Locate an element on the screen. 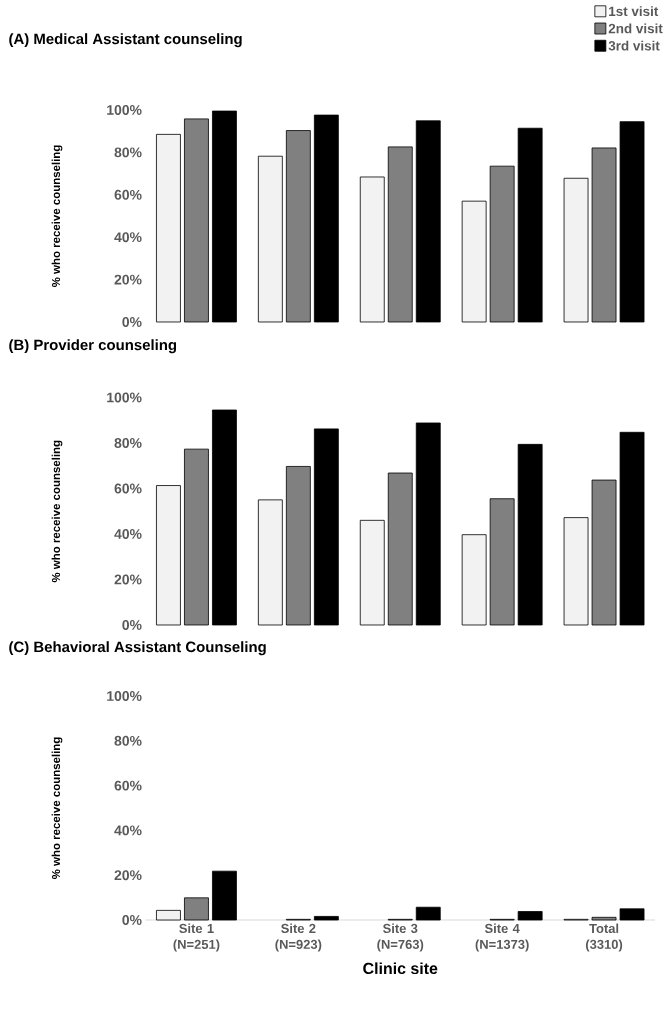 Image resolution: width=668 pixels, height=1016 pixels. x-axis-title: Clinic site is located at coordinates (400, 968).